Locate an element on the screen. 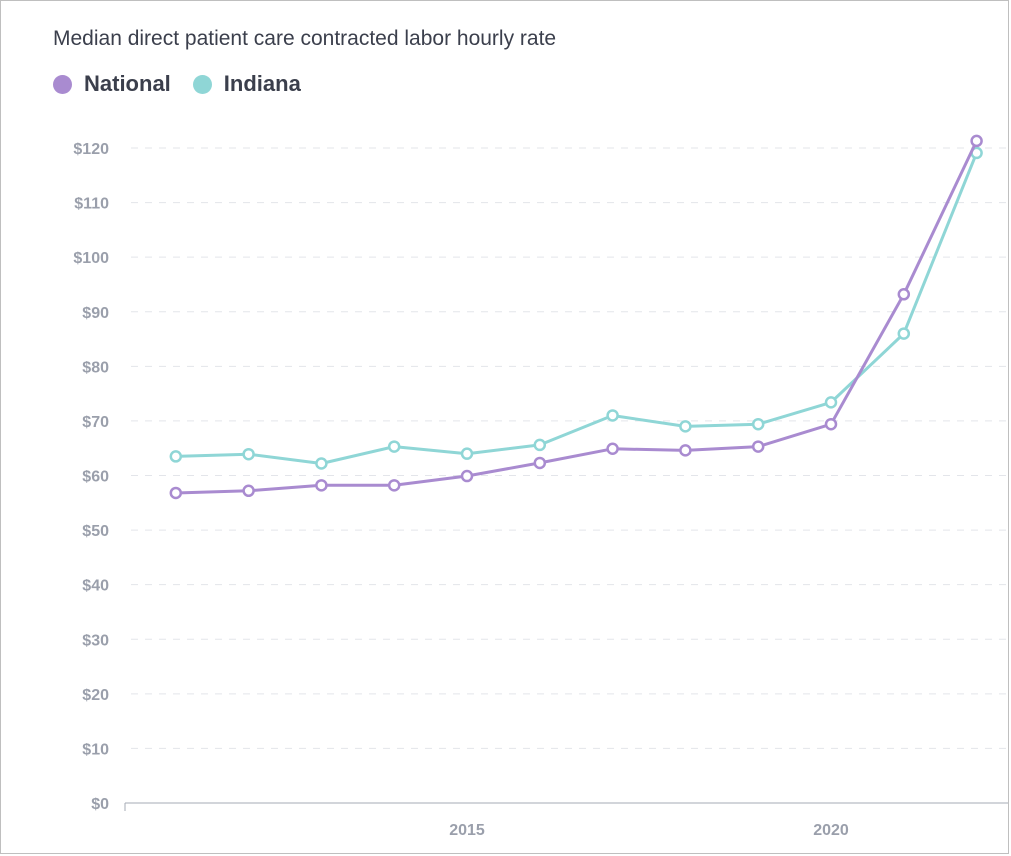 The width and height of the screenshot is (1011, 856). x-tick-label: 2015 is located at coordinates (467, 830).